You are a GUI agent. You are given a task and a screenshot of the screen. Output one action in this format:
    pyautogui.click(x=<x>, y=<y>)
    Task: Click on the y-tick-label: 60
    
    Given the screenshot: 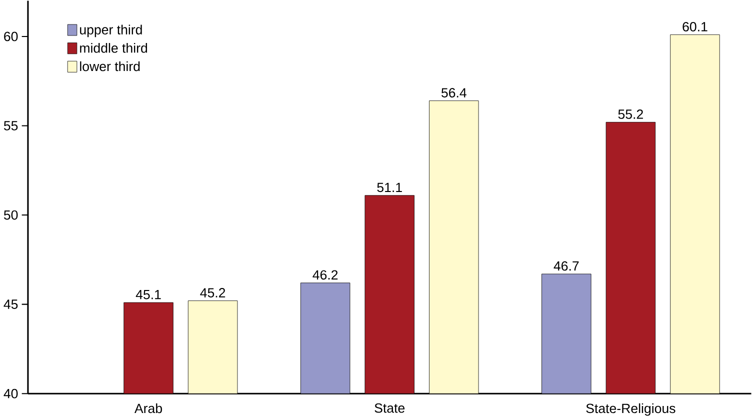 What is the action you would take?
    pyautogui.click(x=11, y=37)
    